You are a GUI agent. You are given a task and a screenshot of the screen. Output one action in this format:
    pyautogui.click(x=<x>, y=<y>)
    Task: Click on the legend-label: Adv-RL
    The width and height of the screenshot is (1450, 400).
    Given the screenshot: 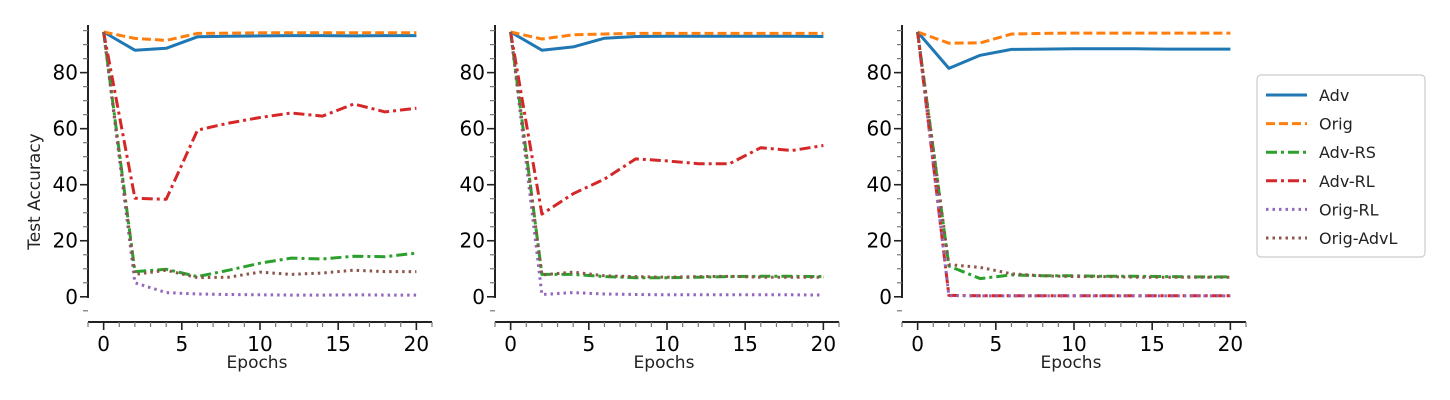 What is the action you would take?
    pyautogui.click(x=1347, y=181)
    